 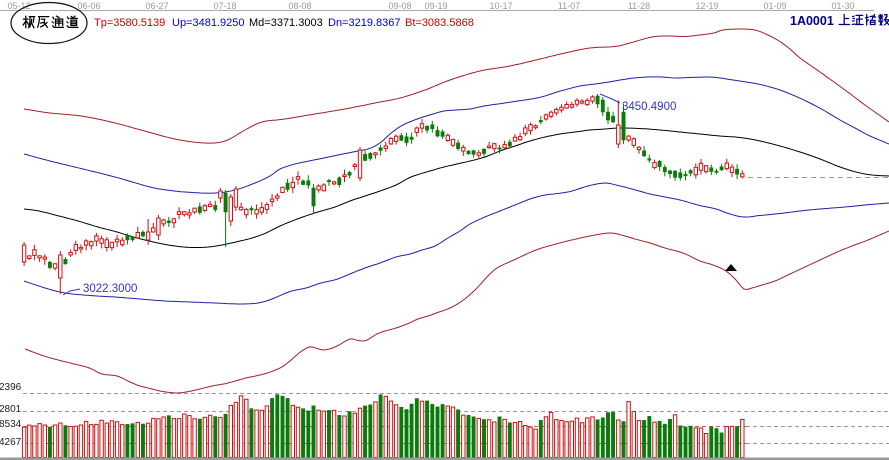 What do you see at coordinates (706, 6) in the screenshot?
I see `svg-text: 12-19` at bounding box center [706, 6].